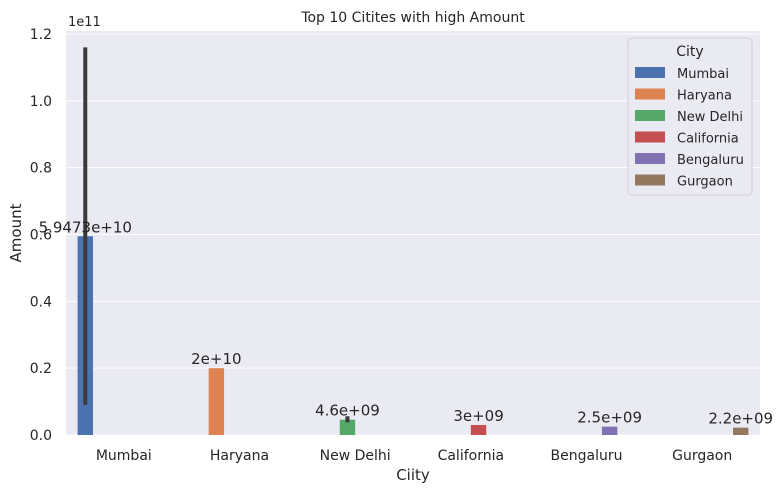 The width and height of the screenshot is (781, 493). I want to click on y-axis-ticks: 0.0 0.2 0.4 0.6 0.8 1.0 1.2, so click(41, 235).